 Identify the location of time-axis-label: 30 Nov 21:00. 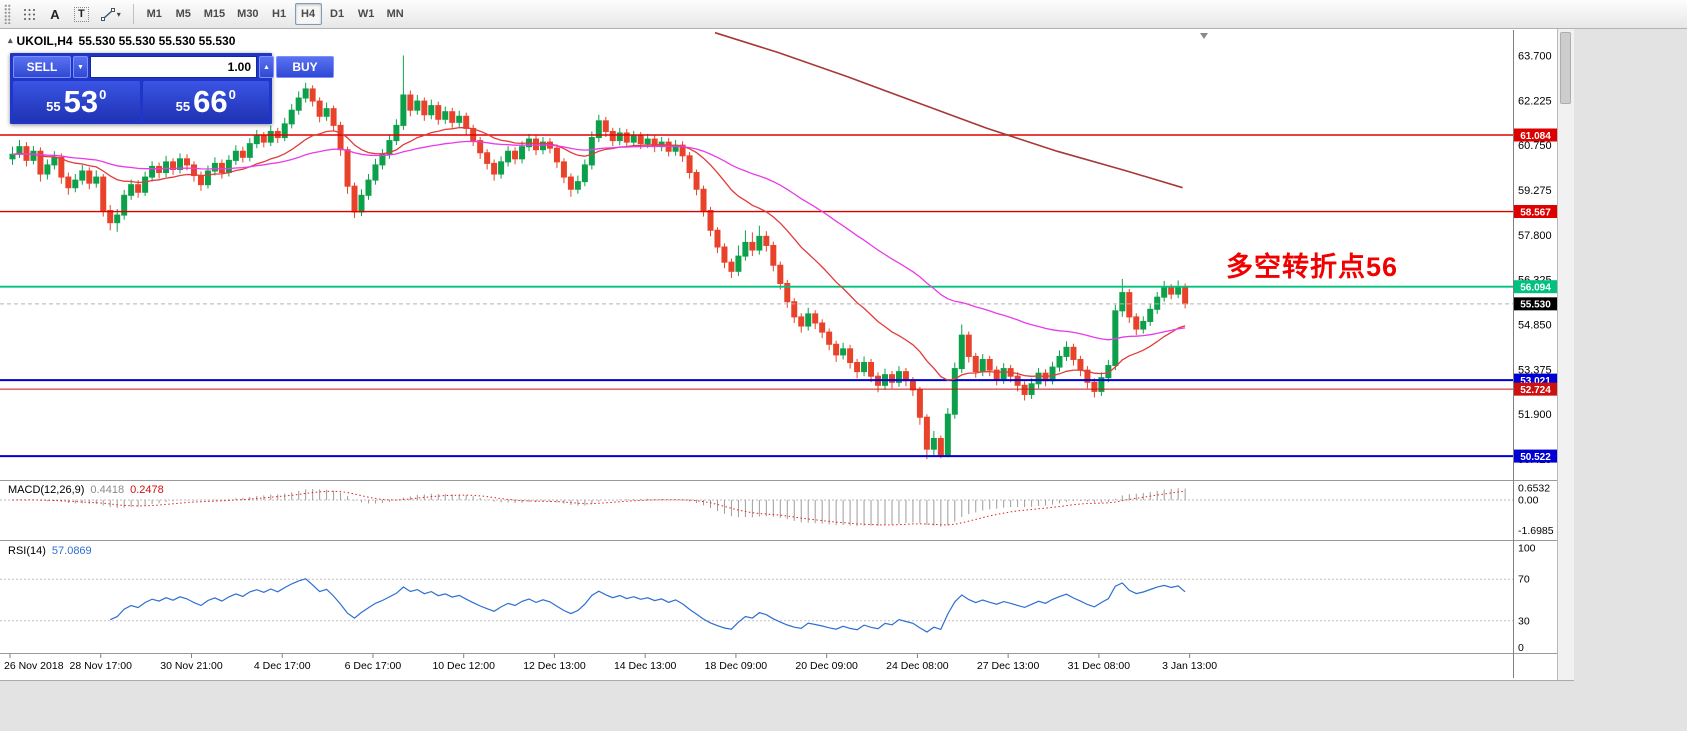
(191, 666).